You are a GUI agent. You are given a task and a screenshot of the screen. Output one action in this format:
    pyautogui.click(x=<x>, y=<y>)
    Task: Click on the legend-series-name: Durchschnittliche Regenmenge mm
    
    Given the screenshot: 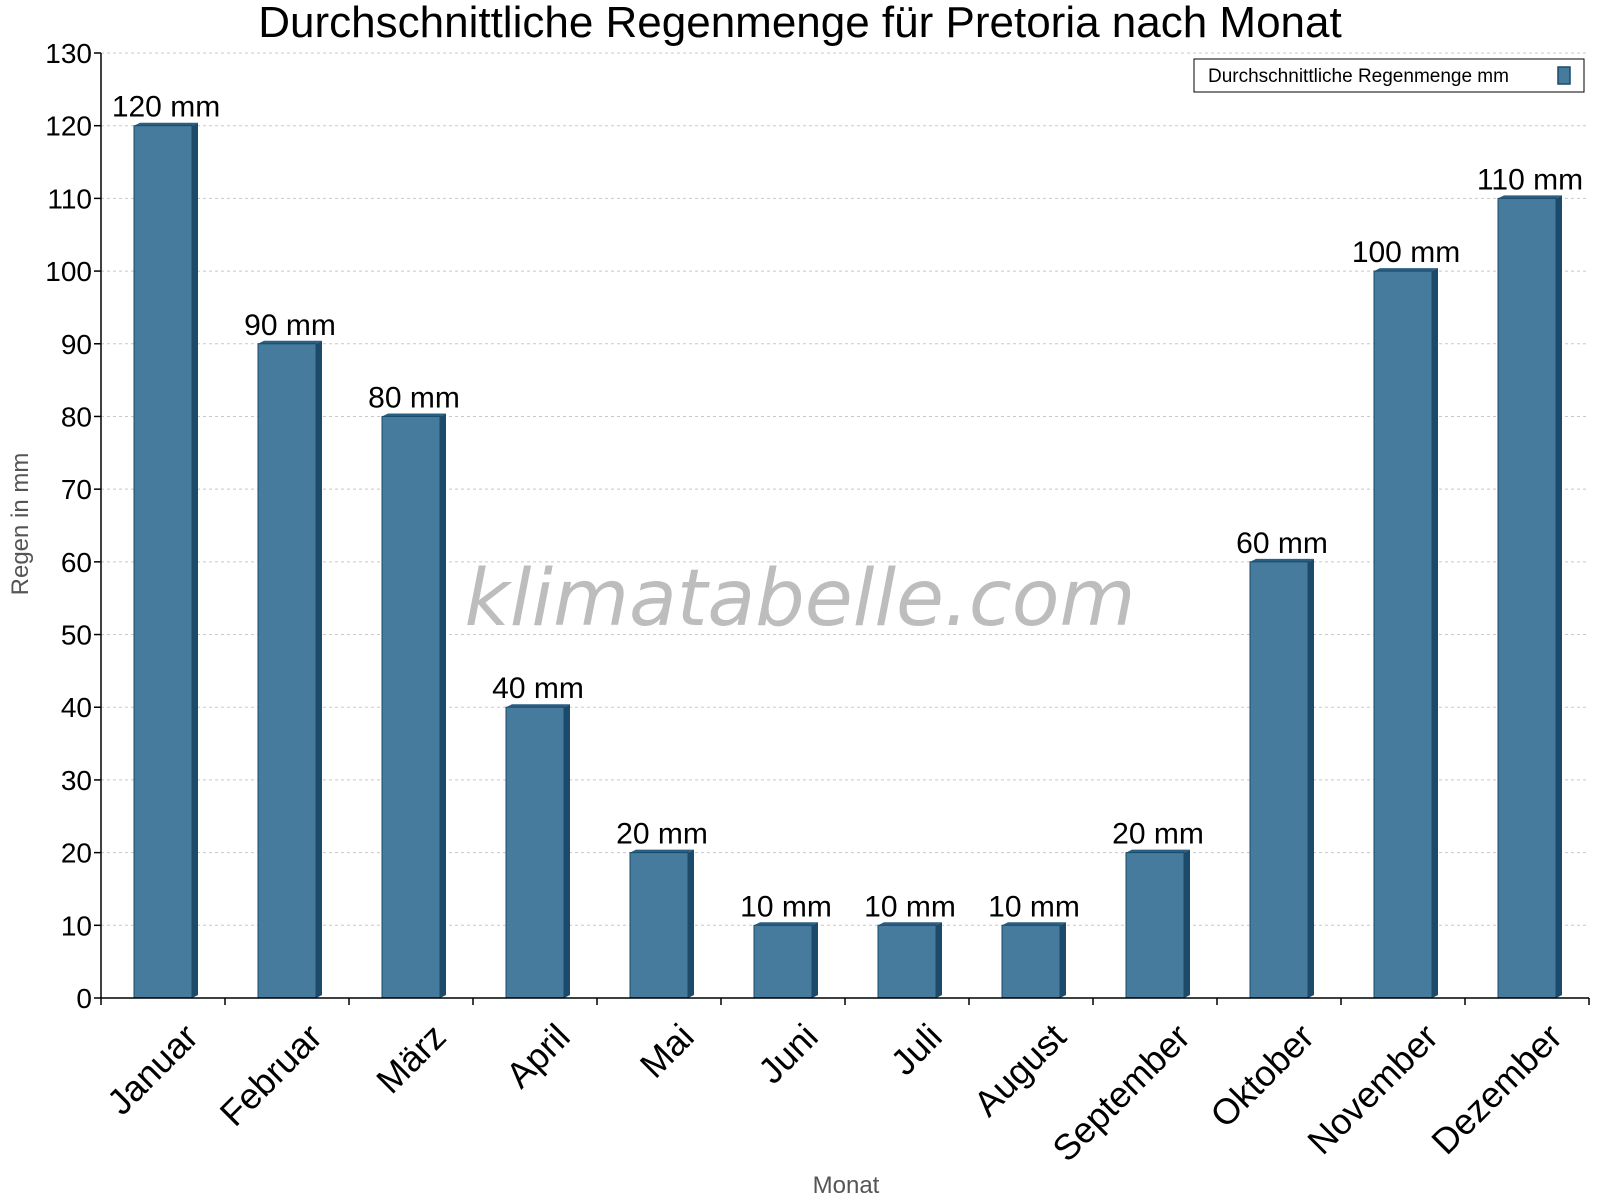 What is the action you would take?
    pyautogui.click(x=1358, y=76)
    